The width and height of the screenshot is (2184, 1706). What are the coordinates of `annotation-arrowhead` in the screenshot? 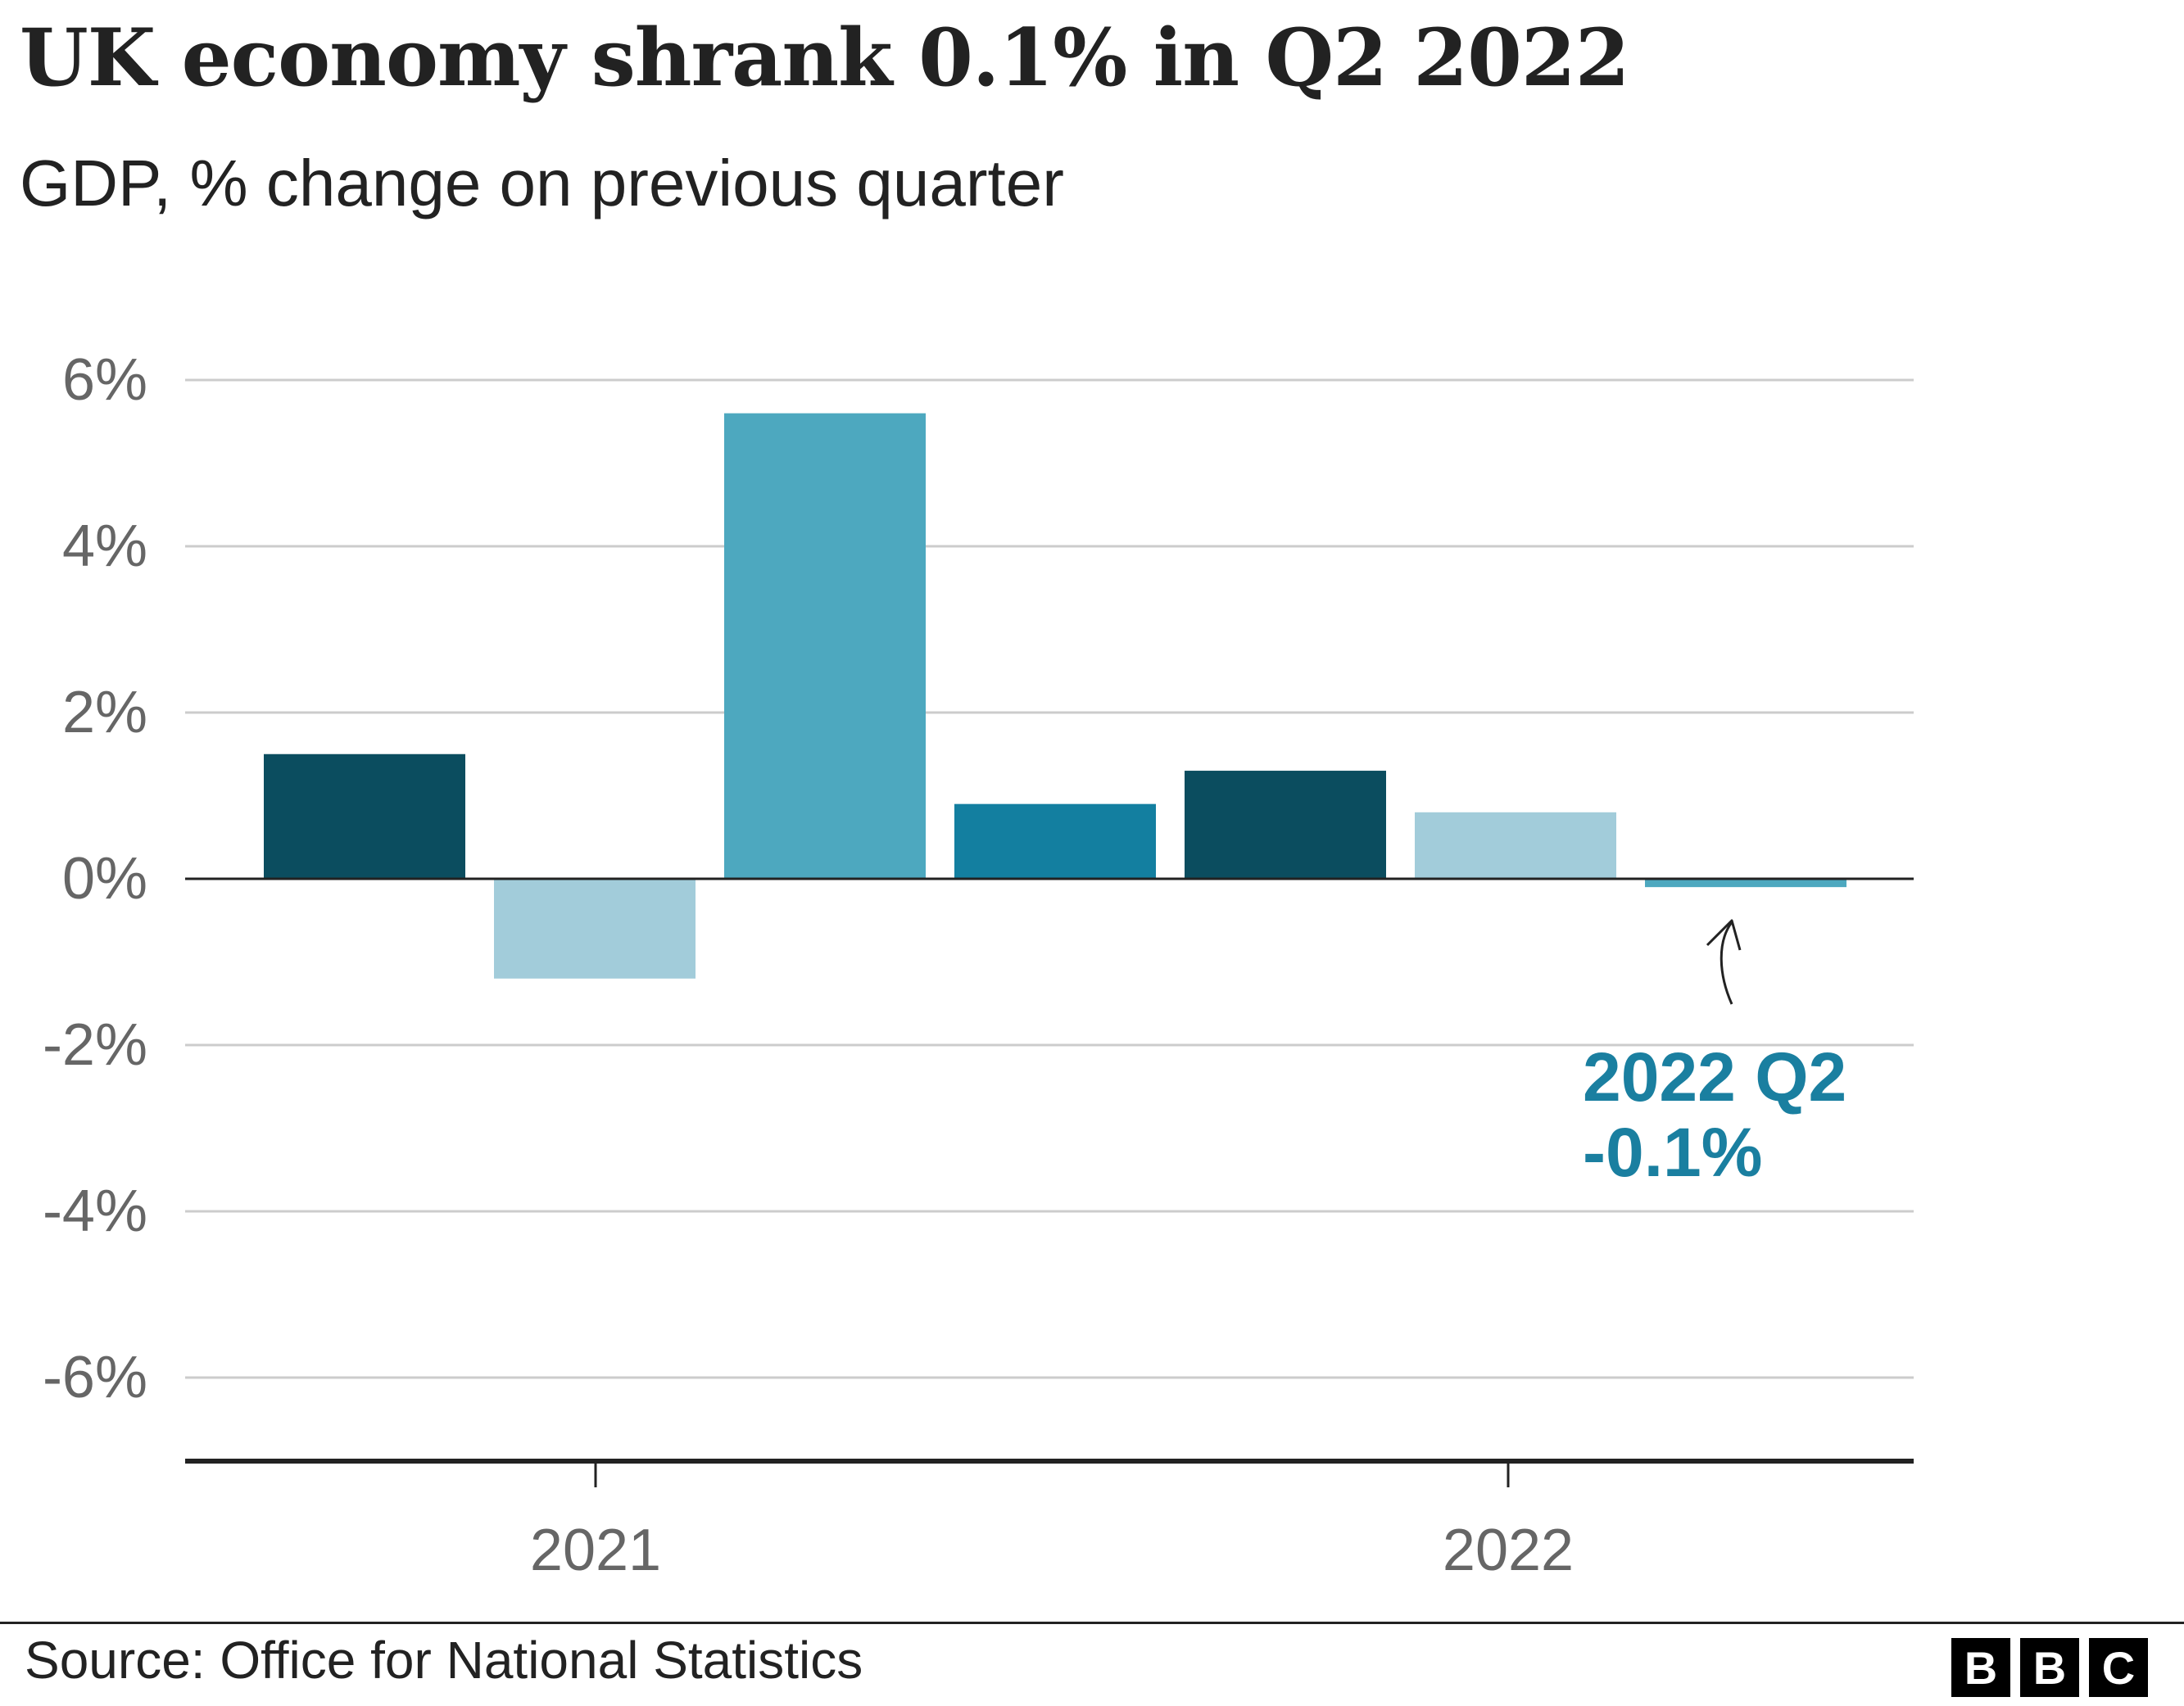 It's located at (1724, 935).